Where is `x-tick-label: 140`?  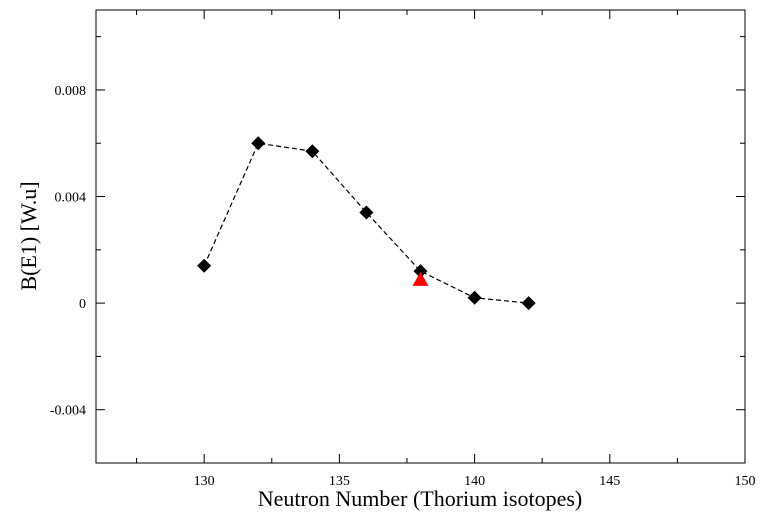 x-tick-label: 140 is located at coordinates (474, 481).